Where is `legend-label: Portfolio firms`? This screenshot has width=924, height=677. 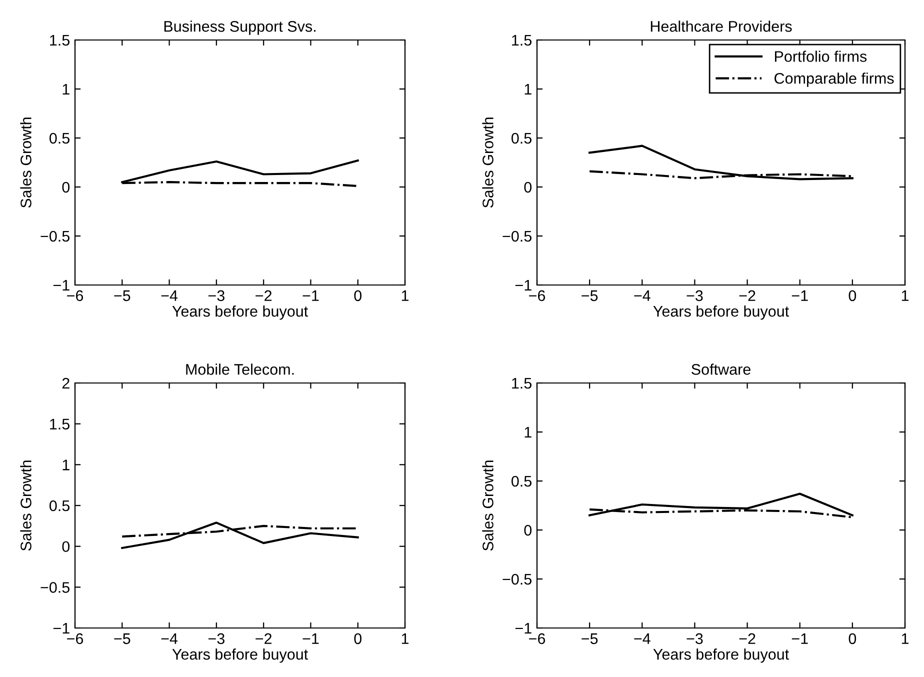 legend-label: Portfolio firms is located at coordinates (821, 56).